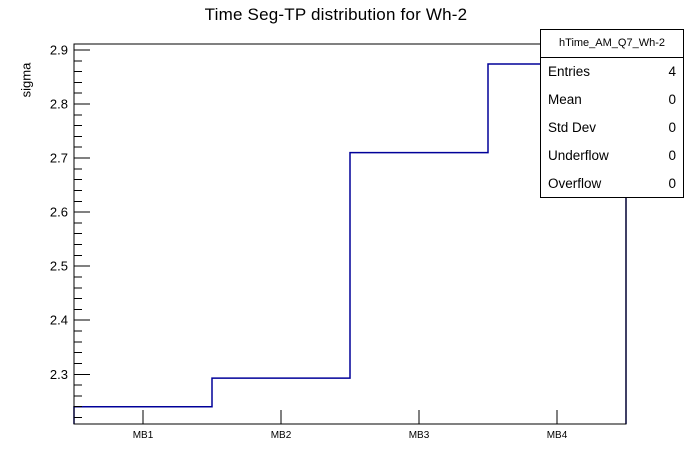 This screenshot has height=472, width=696. Describe the element at coordinates (419, 435) in the screenshot. I see `x-tick-label: MB3` at that location.